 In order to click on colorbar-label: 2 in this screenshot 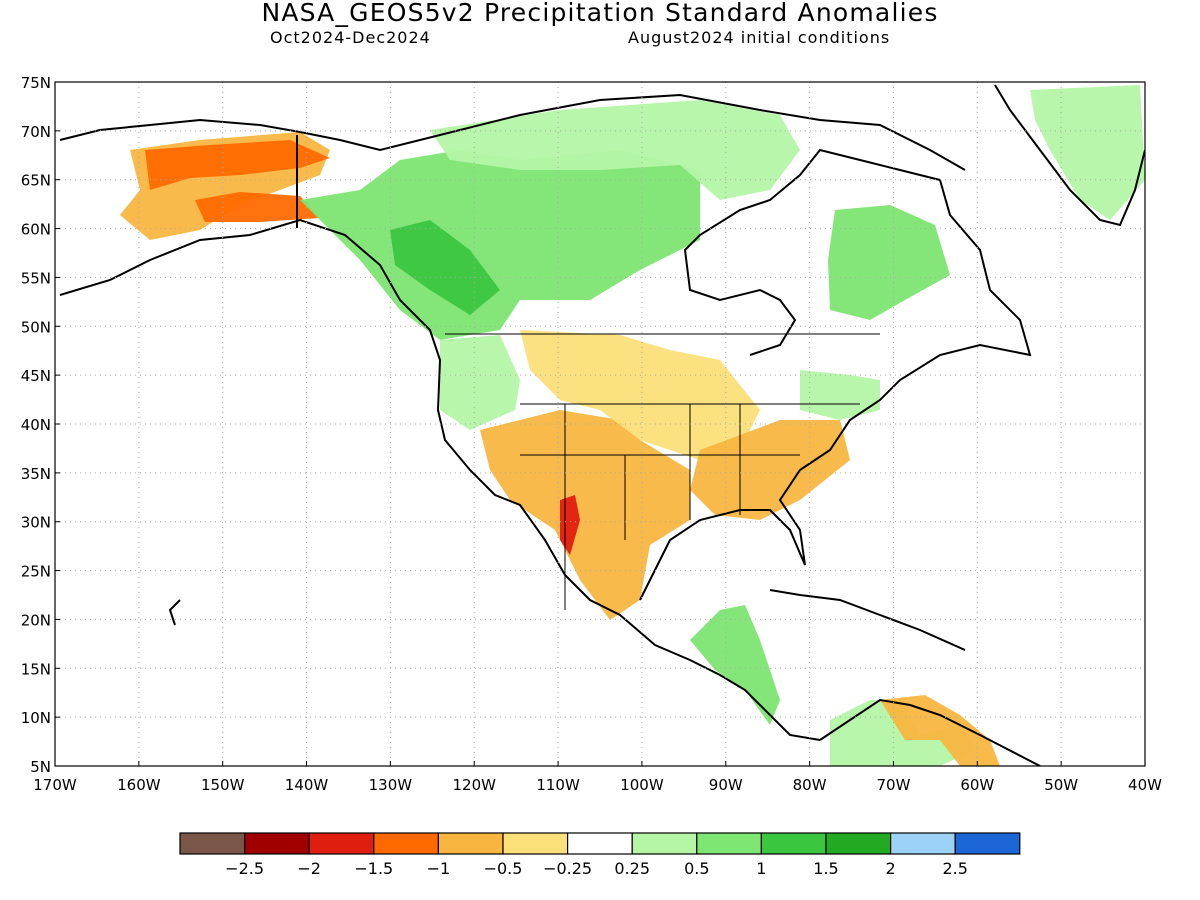, I will do `click(891, 868)`.